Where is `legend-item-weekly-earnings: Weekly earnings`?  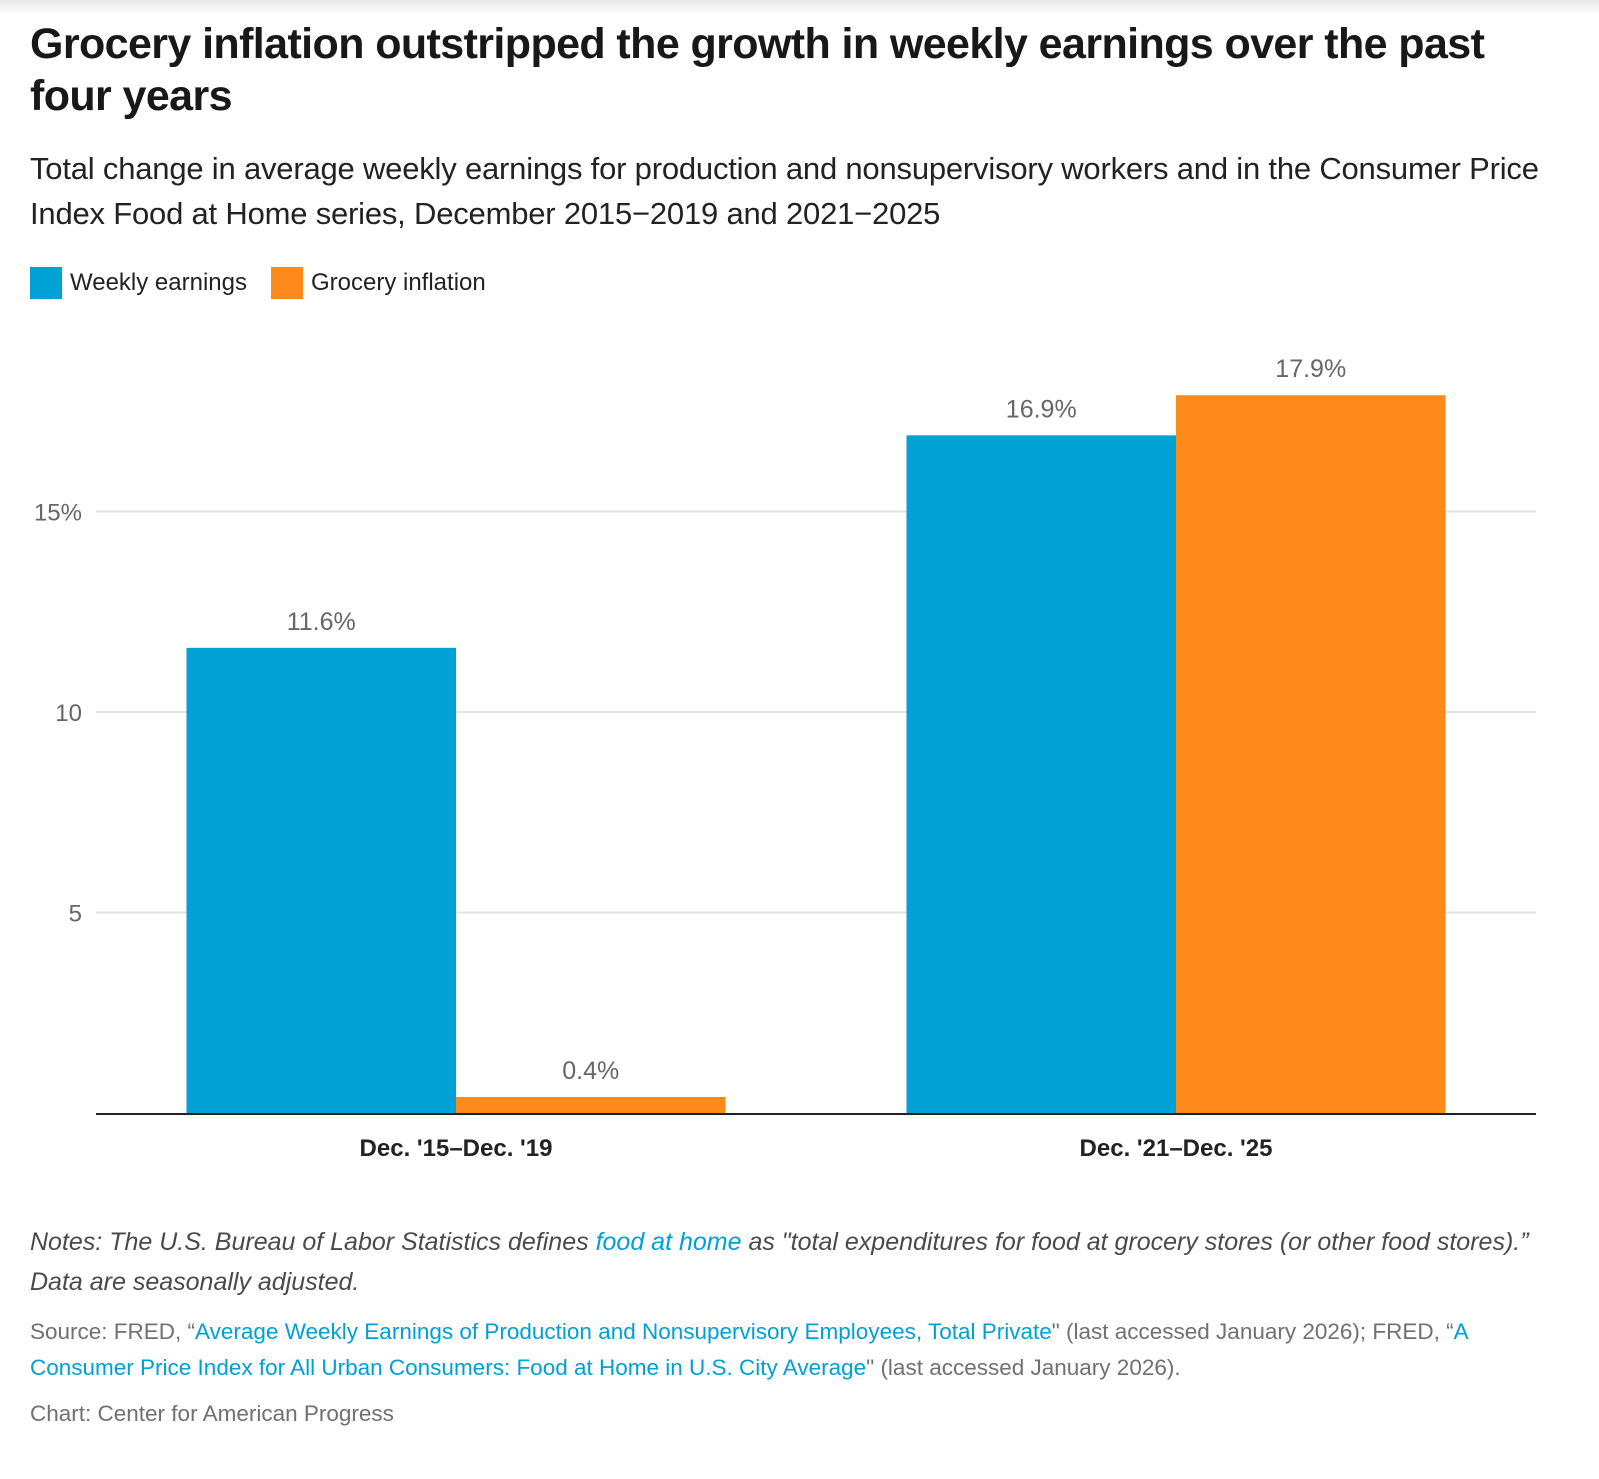
legend-item-weekly-earnings: Weekly earnings is located at coordinates (138, 283).